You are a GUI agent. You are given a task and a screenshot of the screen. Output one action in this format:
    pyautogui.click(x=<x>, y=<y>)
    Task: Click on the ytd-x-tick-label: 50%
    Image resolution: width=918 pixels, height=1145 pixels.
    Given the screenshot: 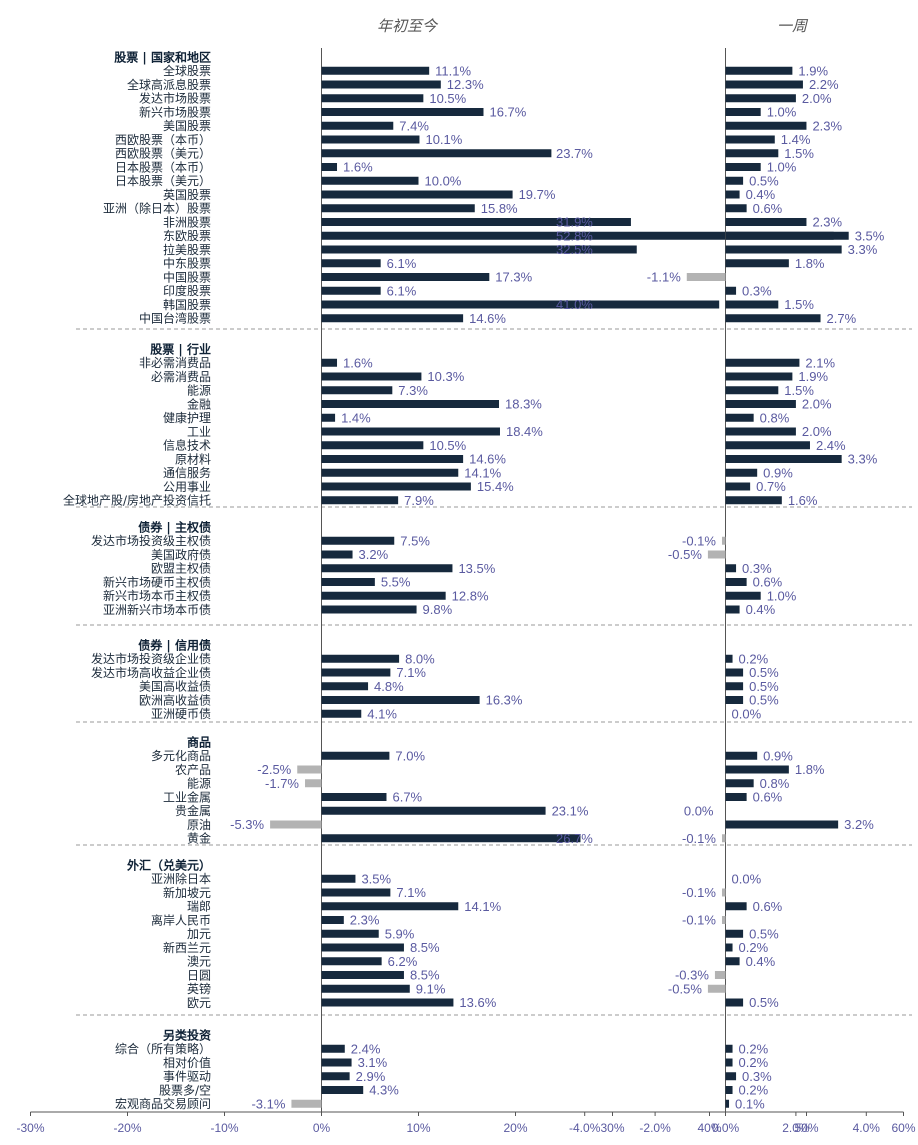 What is the action you would take?
    pyautogui.click(x=806, y=1128)
    